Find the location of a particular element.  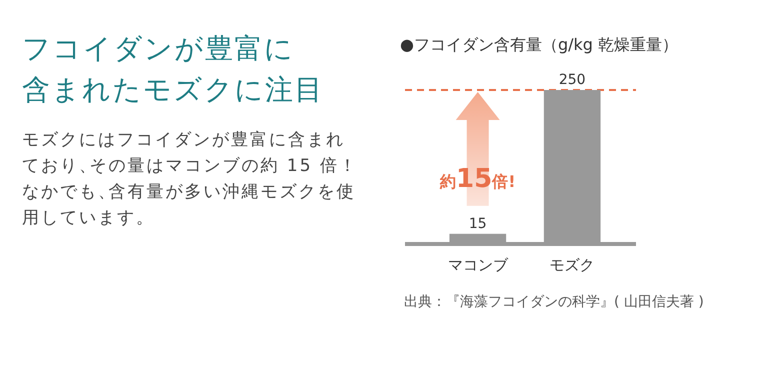

annotation: 約15倍! is located at coordinates (477, 179).